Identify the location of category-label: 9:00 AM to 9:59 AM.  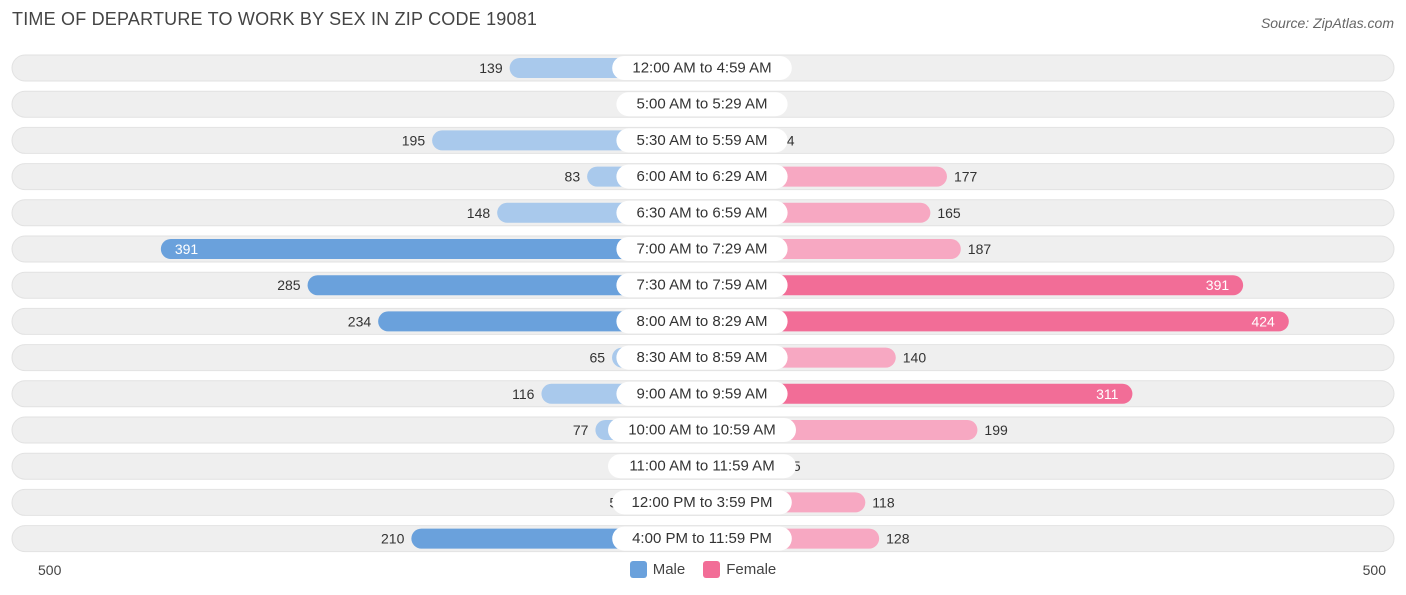
(702, 393).